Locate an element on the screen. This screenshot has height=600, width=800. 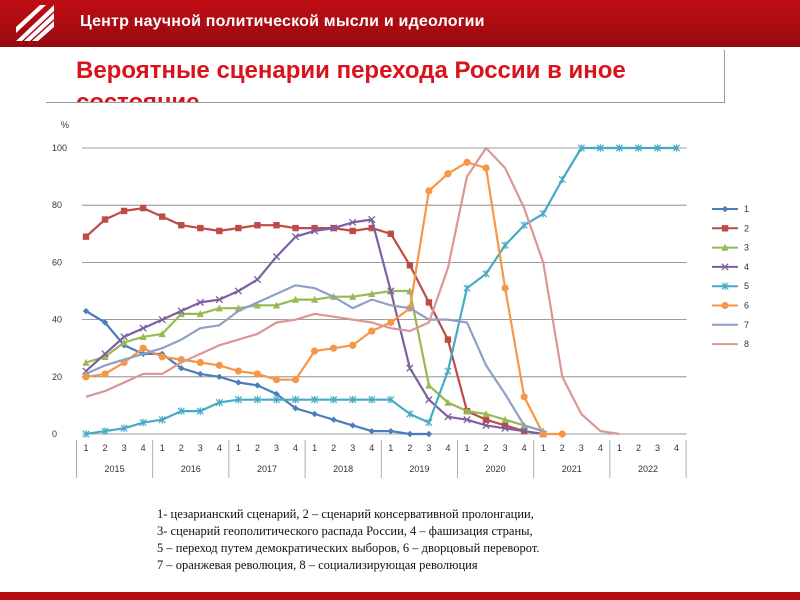
legend-item: 4 is located at coordinates (730, 267).